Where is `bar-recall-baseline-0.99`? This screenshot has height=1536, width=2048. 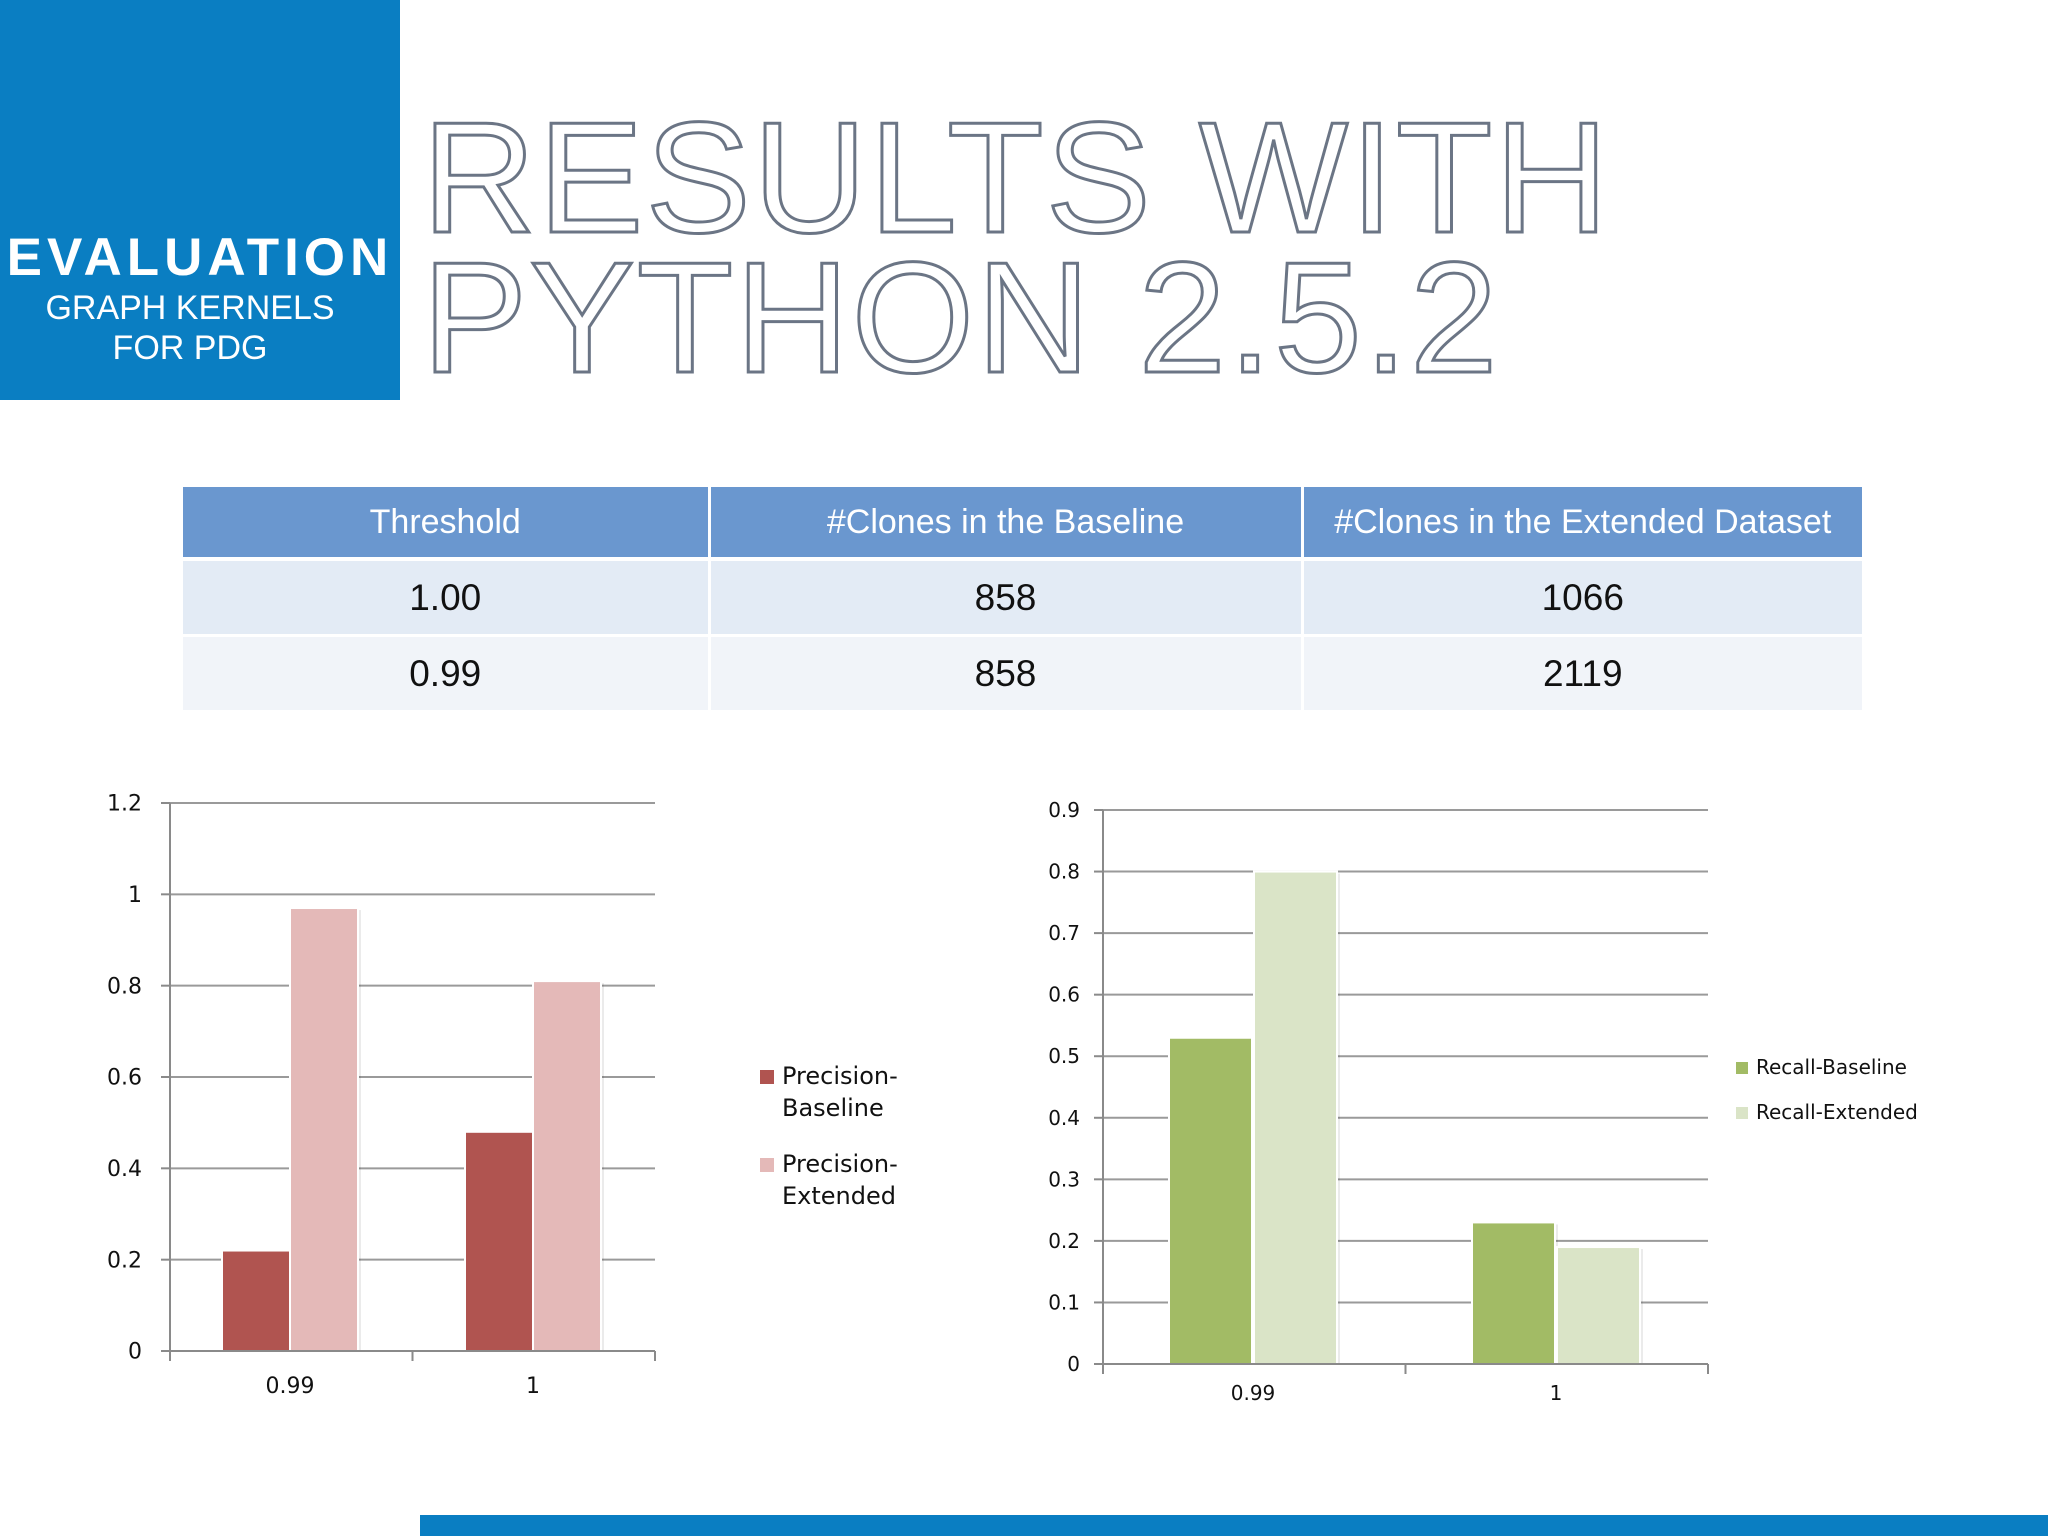 bar-recall-baseline-0.99 is located at coordinates (1210, 1201).